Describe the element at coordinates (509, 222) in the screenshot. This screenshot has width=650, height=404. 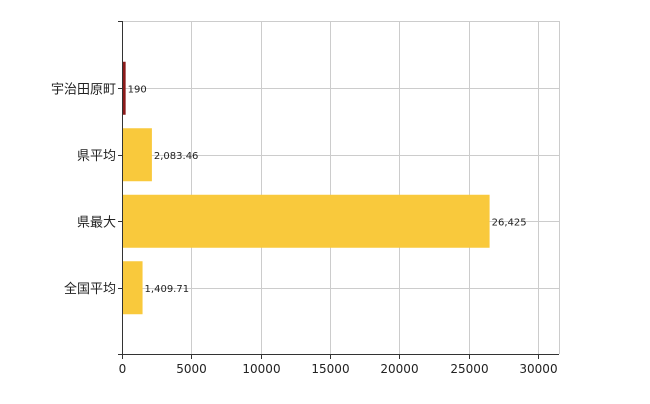
I see `data-label-2: 26,425` at that location.